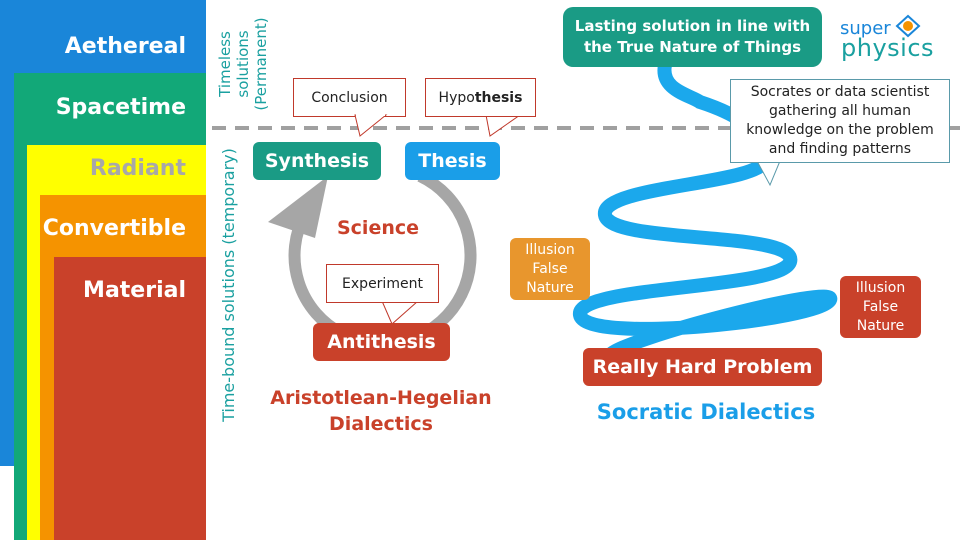 This screenshot has width=960, height=540. I want to click on hypothesis-tail, so click(503, 125).